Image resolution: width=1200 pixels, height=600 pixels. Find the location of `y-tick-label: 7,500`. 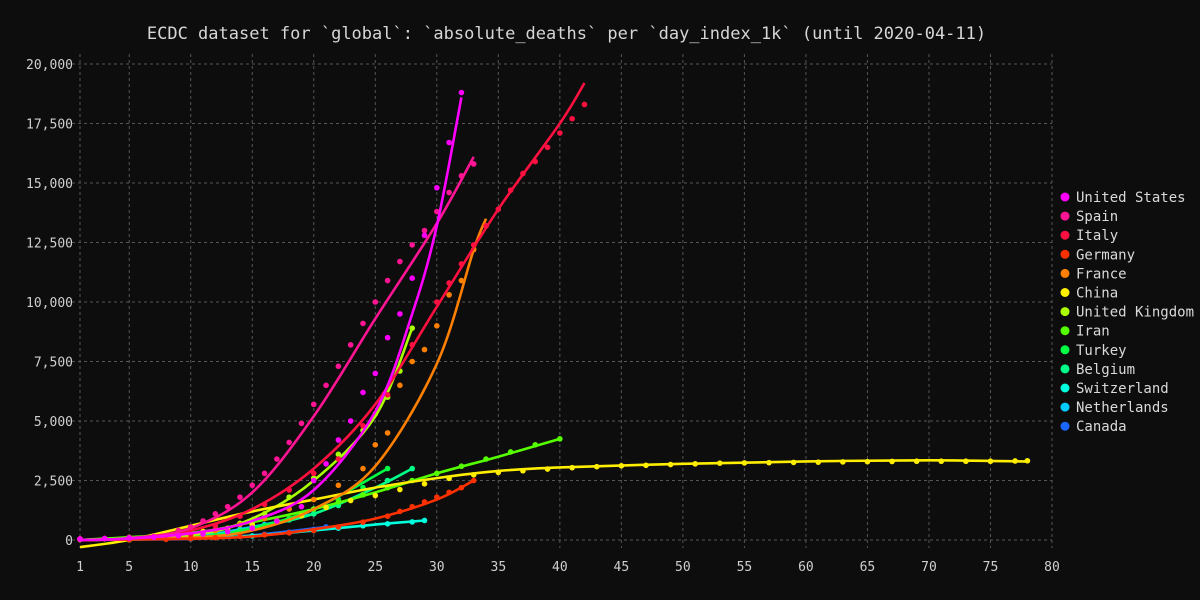

y-tick-label: 7,500 is located at coordinates (53, 363).